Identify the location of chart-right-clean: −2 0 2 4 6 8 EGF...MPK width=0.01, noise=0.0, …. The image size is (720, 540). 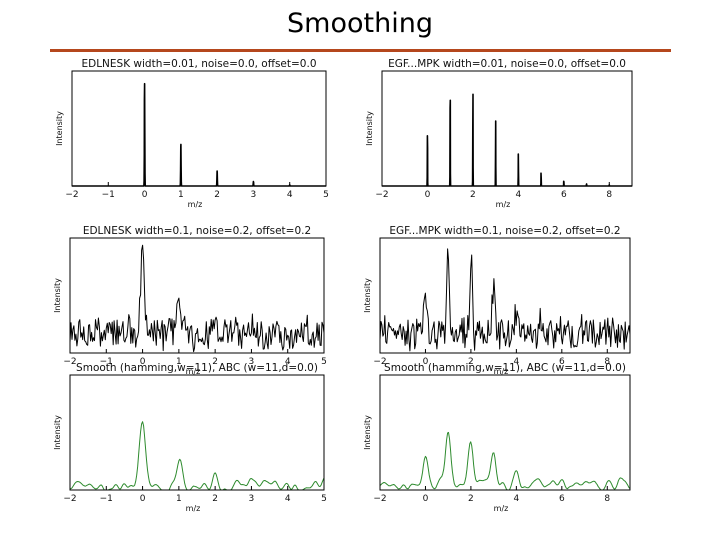
(499, 133).